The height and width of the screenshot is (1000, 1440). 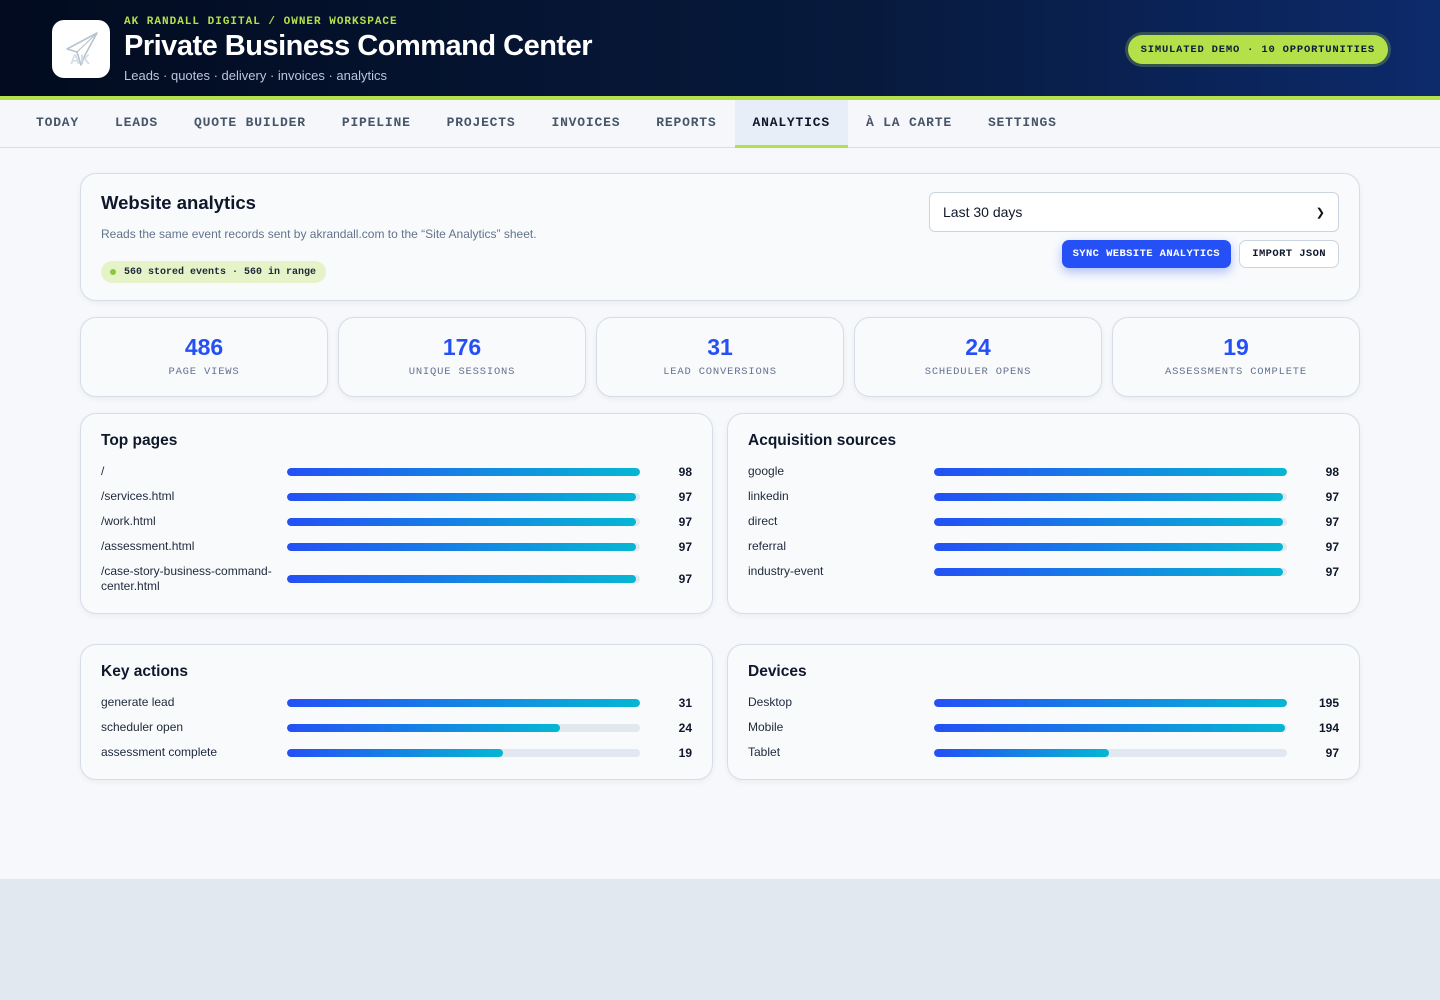 I want to click on tab-pipeline: PIPELINE, so click(x=376, y=122).